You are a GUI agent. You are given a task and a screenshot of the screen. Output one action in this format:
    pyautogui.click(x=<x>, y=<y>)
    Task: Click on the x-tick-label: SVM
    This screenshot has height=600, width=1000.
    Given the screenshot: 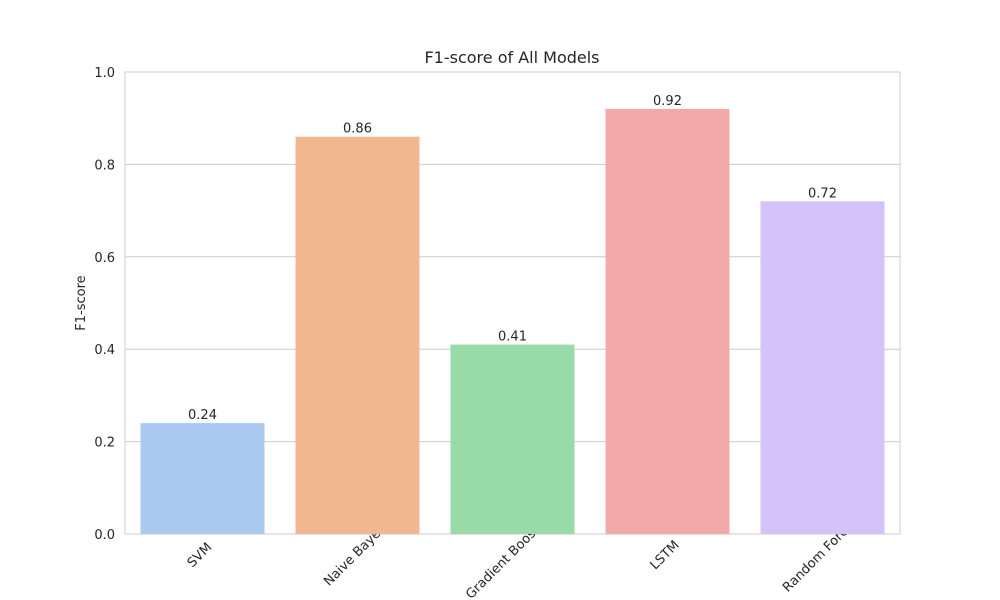 What is the action you would take?
    pyautogui.click(x=200, y=555)
    